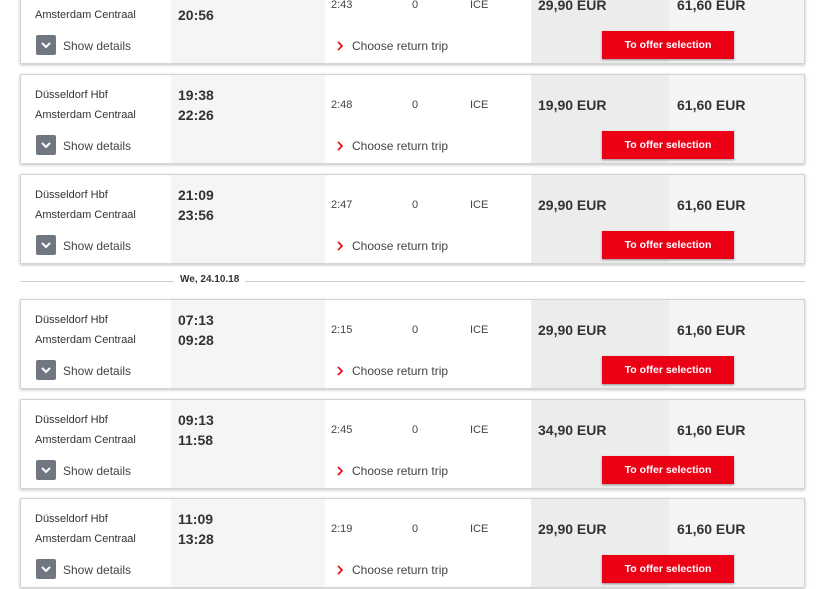 This screenshot has height=589, width=820. Describe the element at coordinates (342, 5) in the screenshot. I see `duration: 2:43` at that location.